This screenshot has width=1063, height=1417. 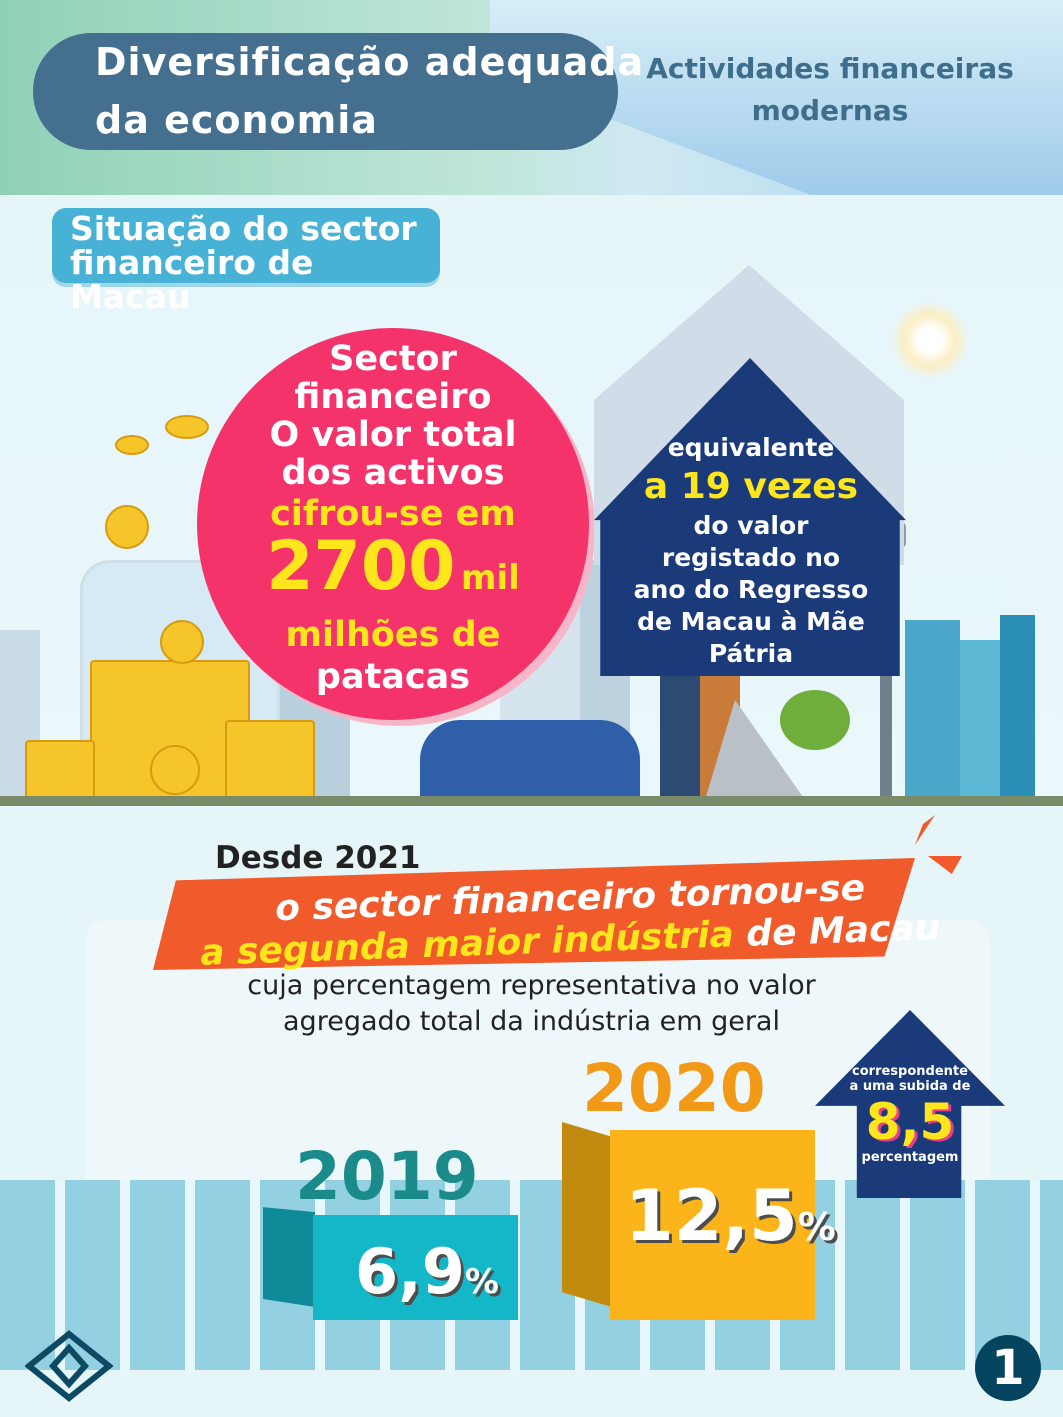 I want to click on arrow-highlight: a 19 vezes, so click(x=751, y=486).